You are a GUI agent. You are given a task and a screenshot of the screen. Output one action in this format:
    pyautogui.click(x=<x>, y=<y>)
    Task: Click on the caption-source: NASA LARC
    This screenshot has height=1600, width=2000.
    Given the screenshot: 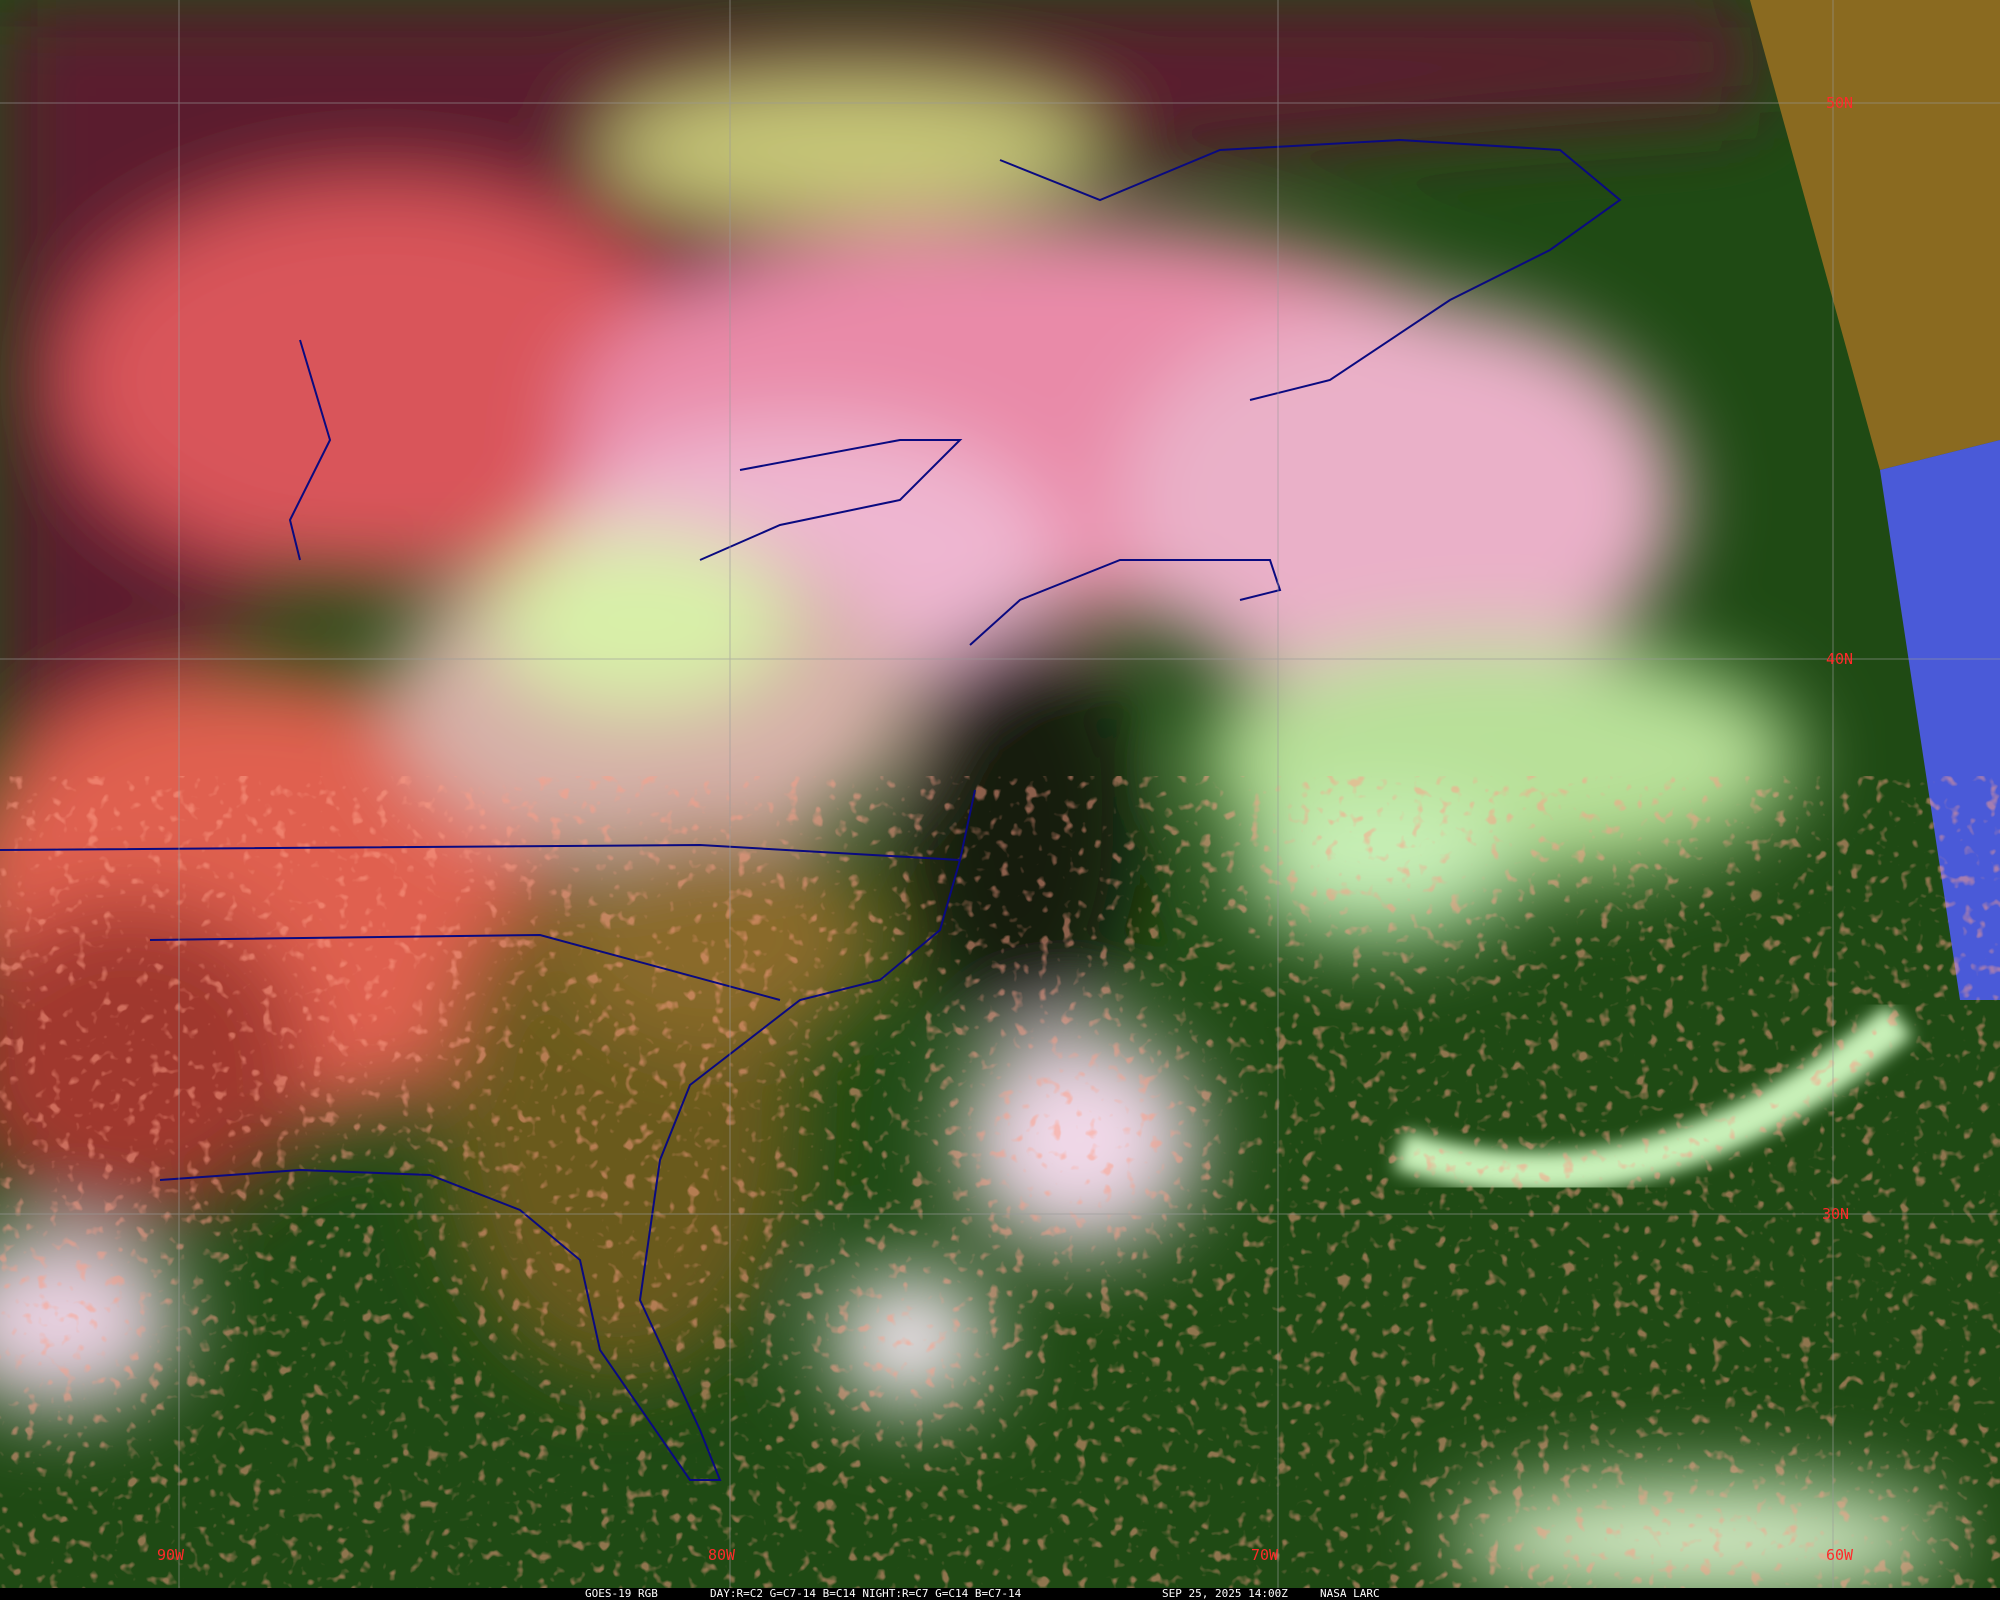 What is the action you would take?
    pyautogui.click(x=1350, y=1593)
    